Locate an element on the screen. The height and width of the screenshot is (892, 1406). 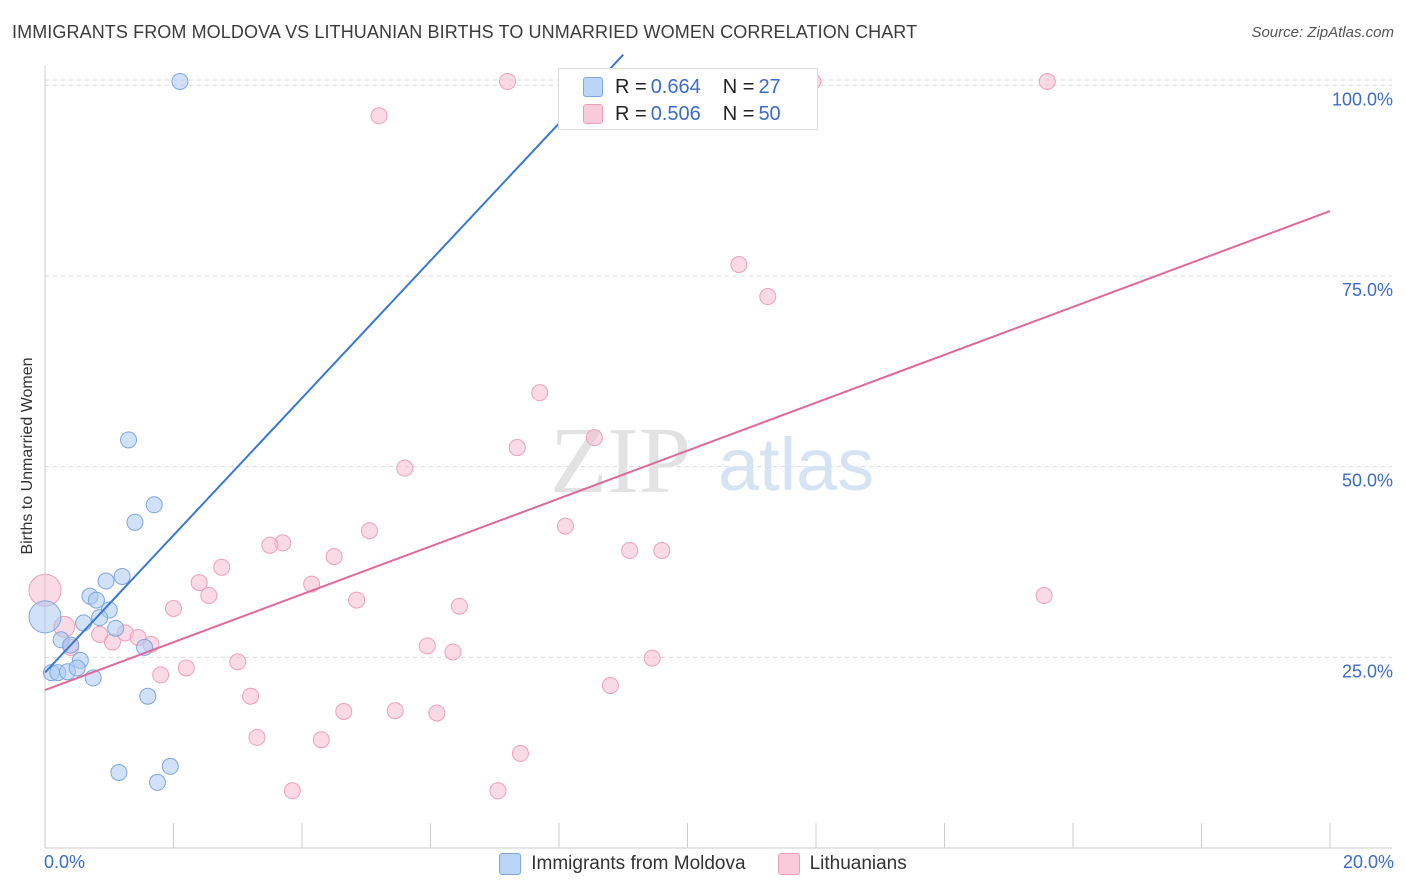
y-axis-label: Births to Unmarried Women is located at coordinates (27, 456).